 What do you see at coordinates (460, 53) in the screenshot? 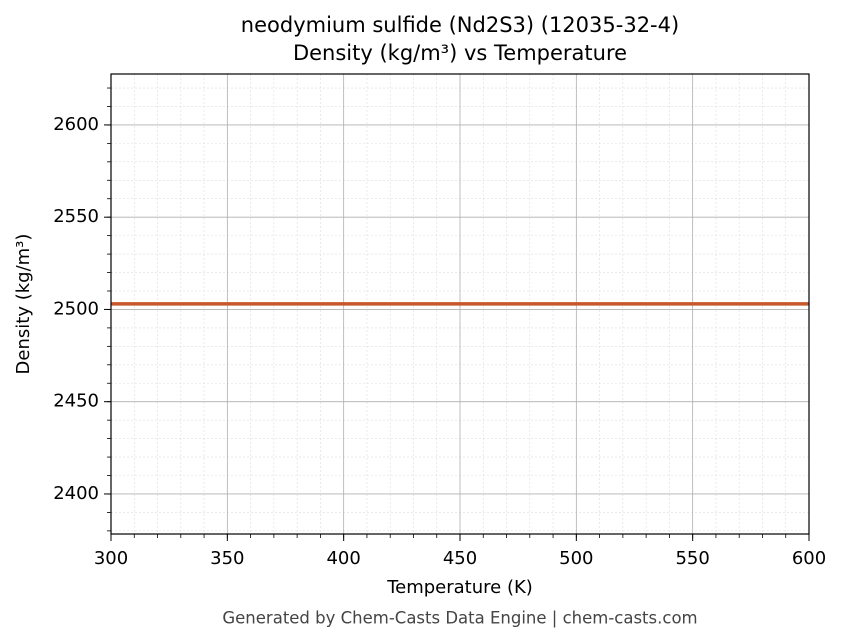
I see `chart-subtitle: Density (kg/m³) vs Temperature` at bounding box center [460, 53].